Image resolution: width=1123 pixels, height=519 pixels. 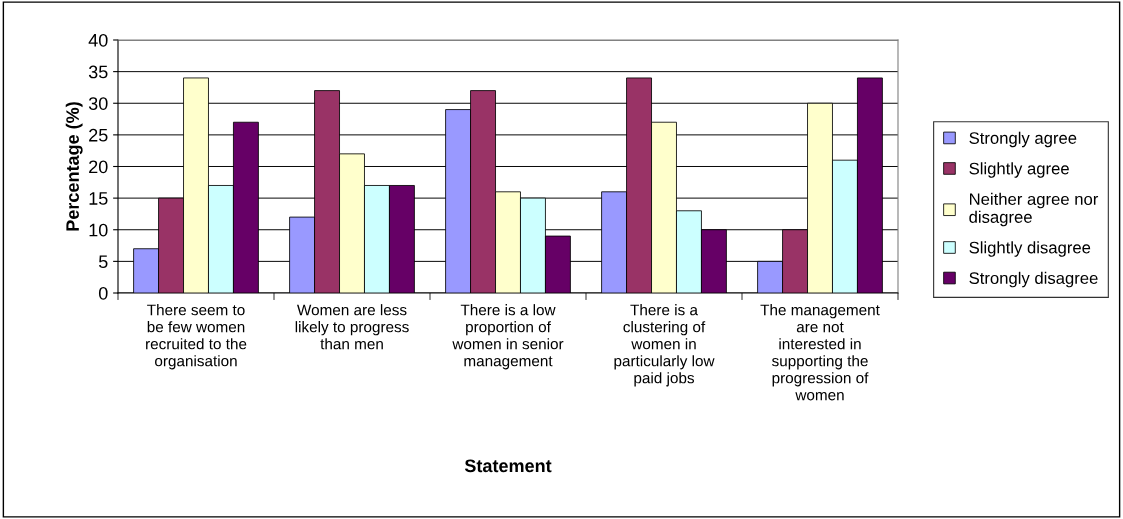 I want to click on legend-label: Slightly disagree, so click(x=1030, y=249).